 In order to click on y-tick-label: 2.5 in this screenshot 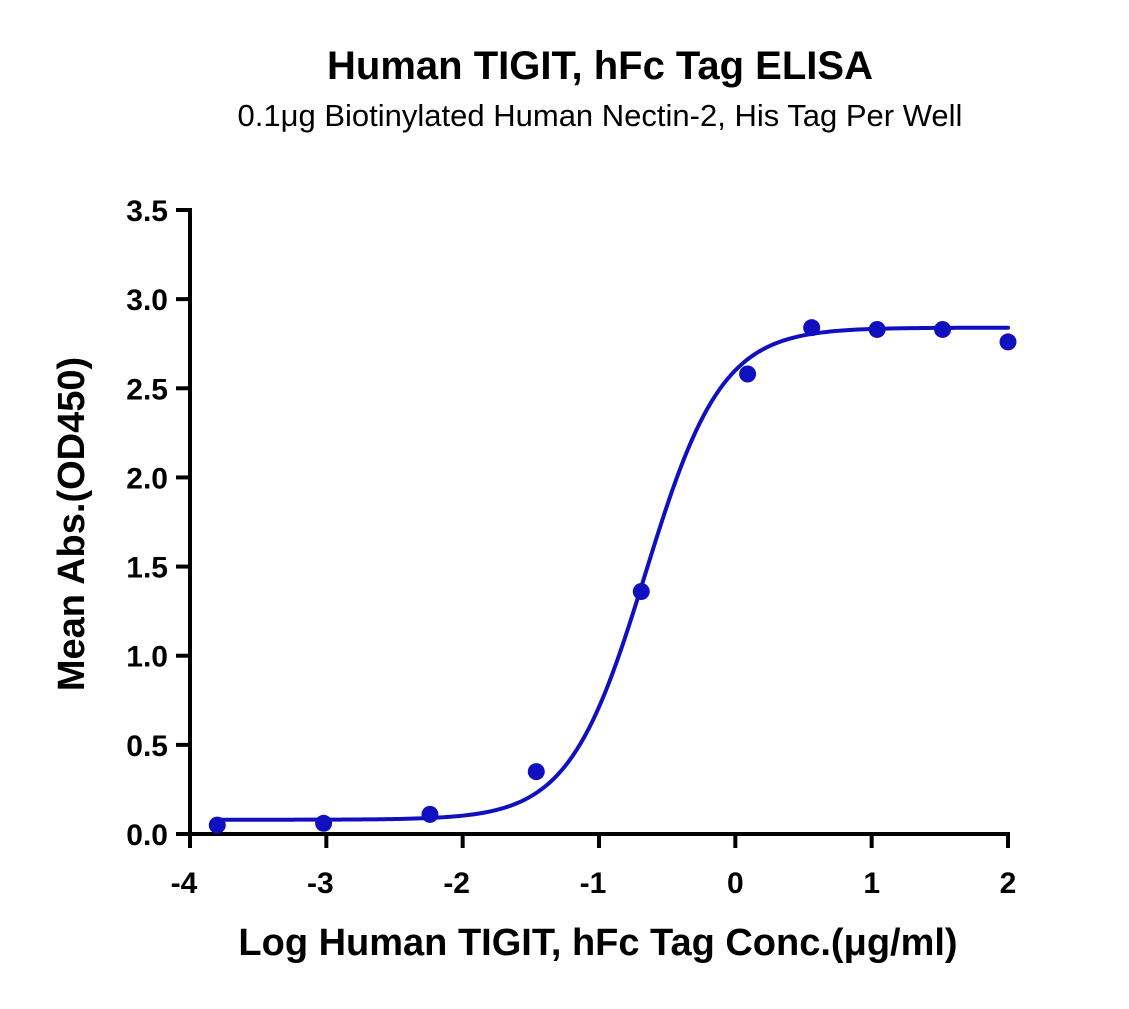, I will do `click(147, 389)`.